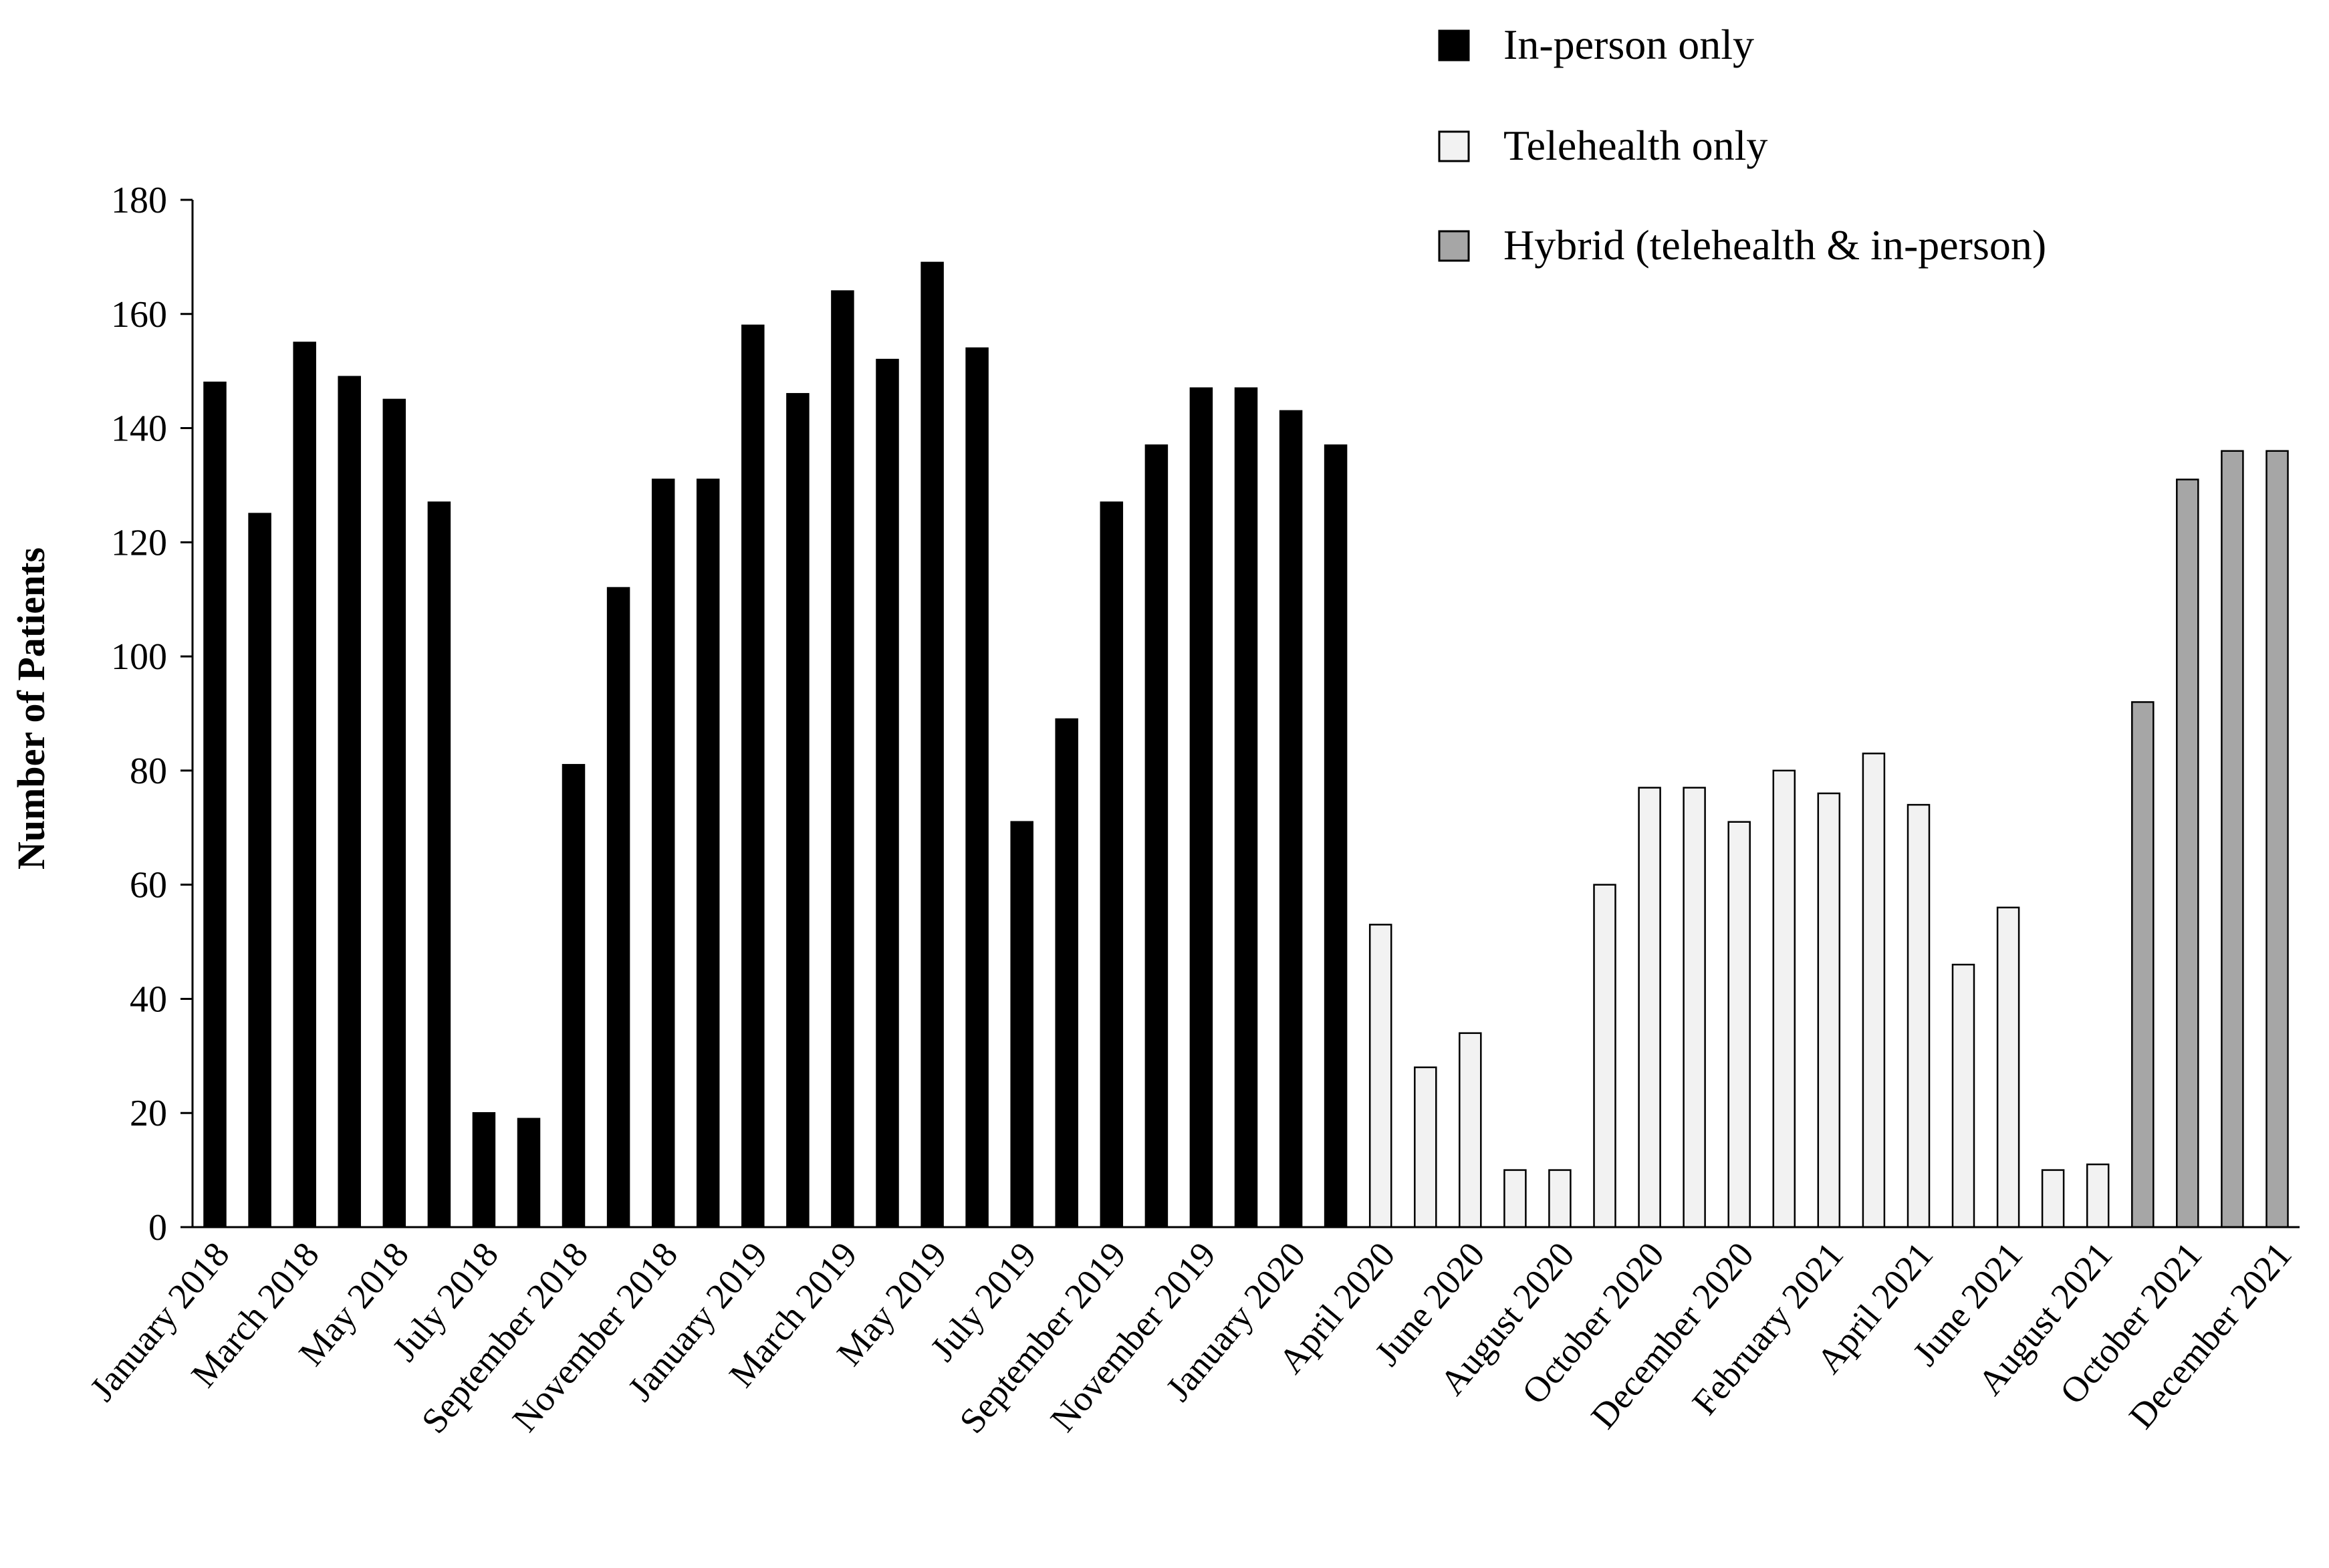  What do you see at coordinates (1775, 245) in the screenshot?
I see `legend-label-hybrid: Hybrid (telehealth & in-person)` at bounding box center [1775, 245].